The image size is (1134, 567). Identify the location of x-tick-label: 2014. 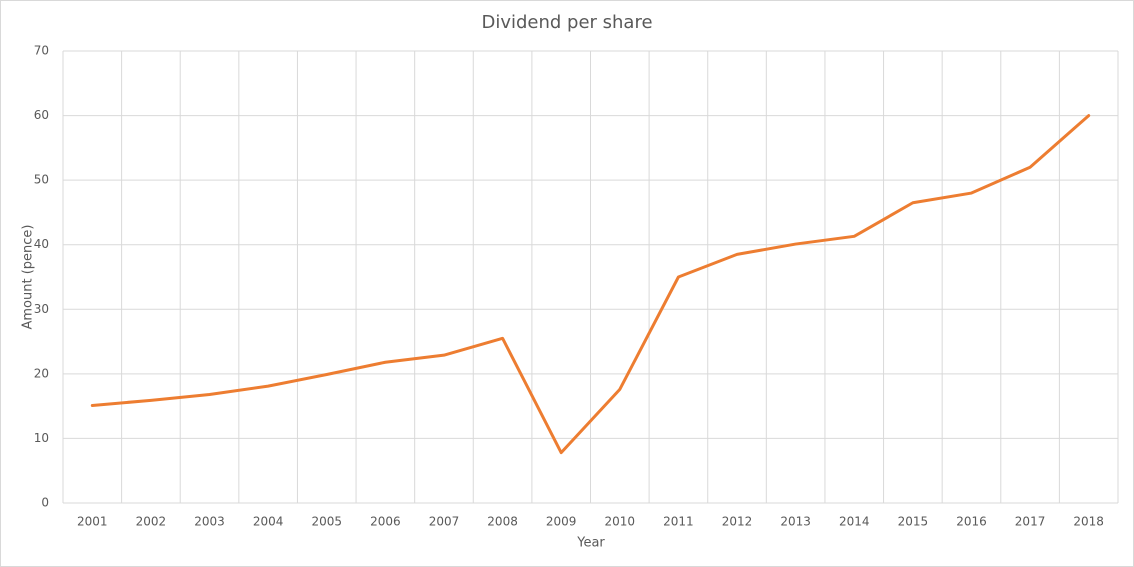
(854, 522).